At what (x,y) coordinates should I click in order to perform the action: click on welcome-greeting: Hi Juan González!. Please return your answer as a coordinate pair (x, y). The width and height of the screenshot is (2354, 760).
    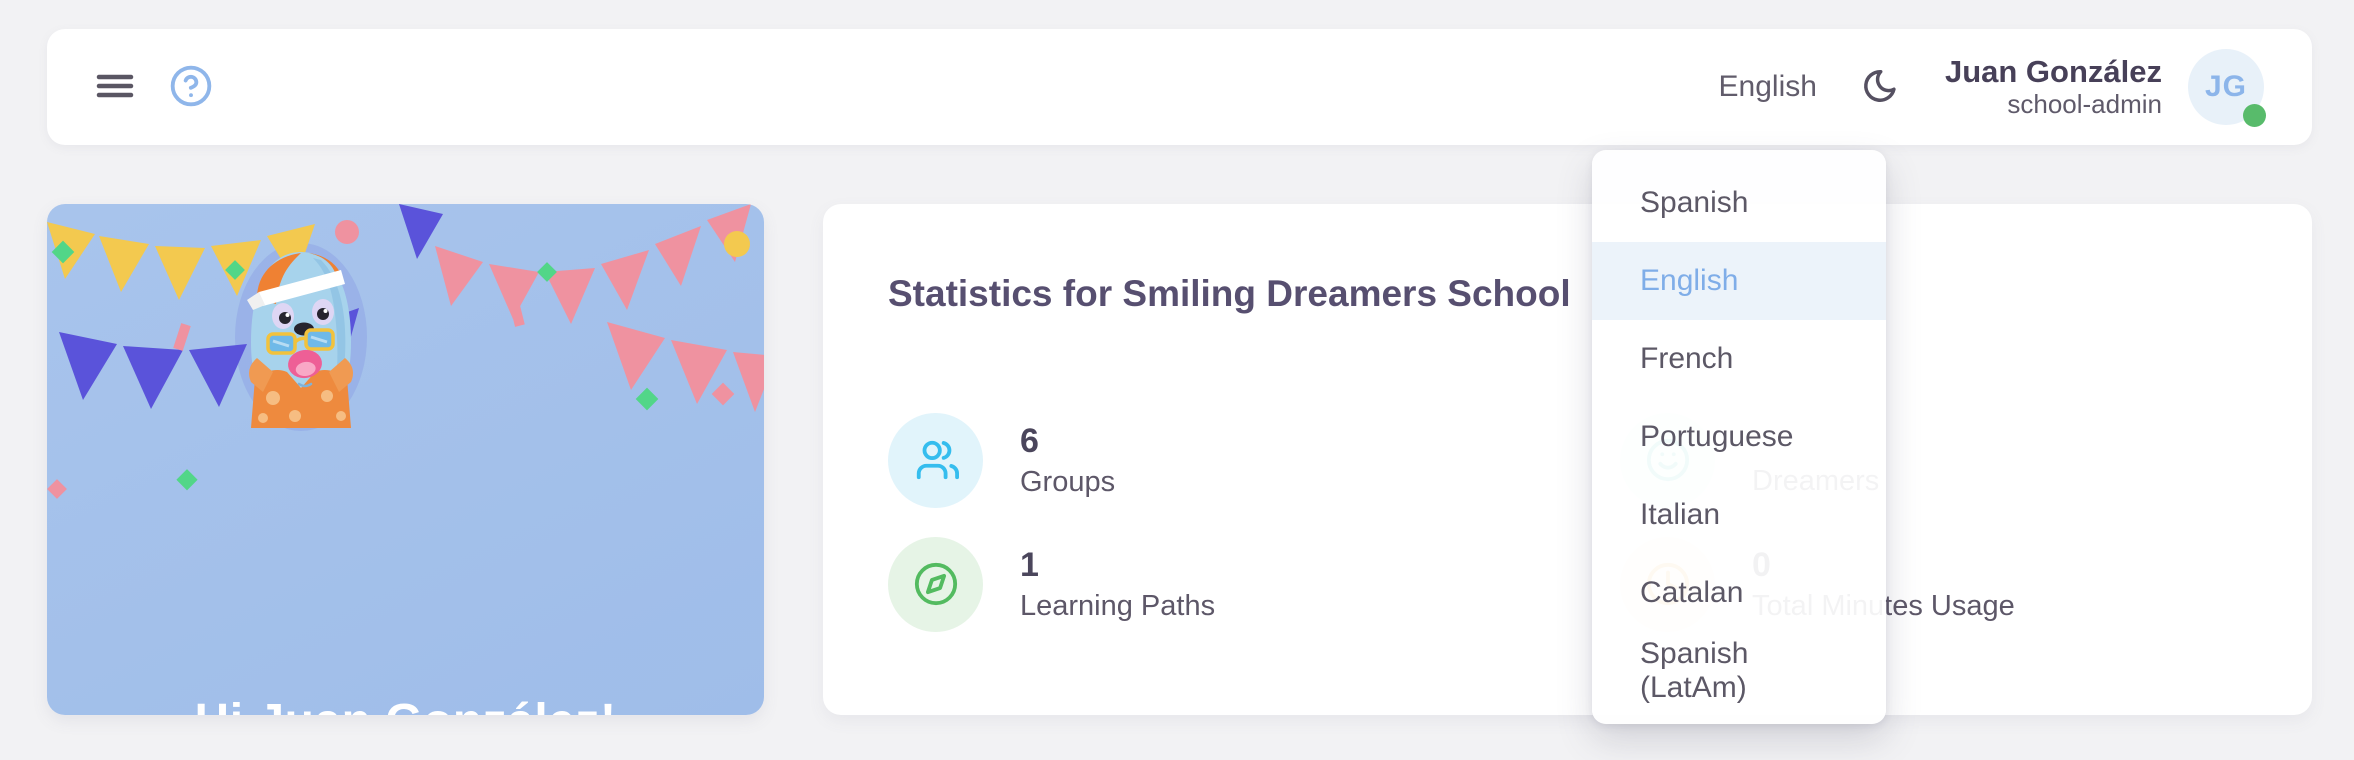
    Looking at the image, I should click on (405, 704).